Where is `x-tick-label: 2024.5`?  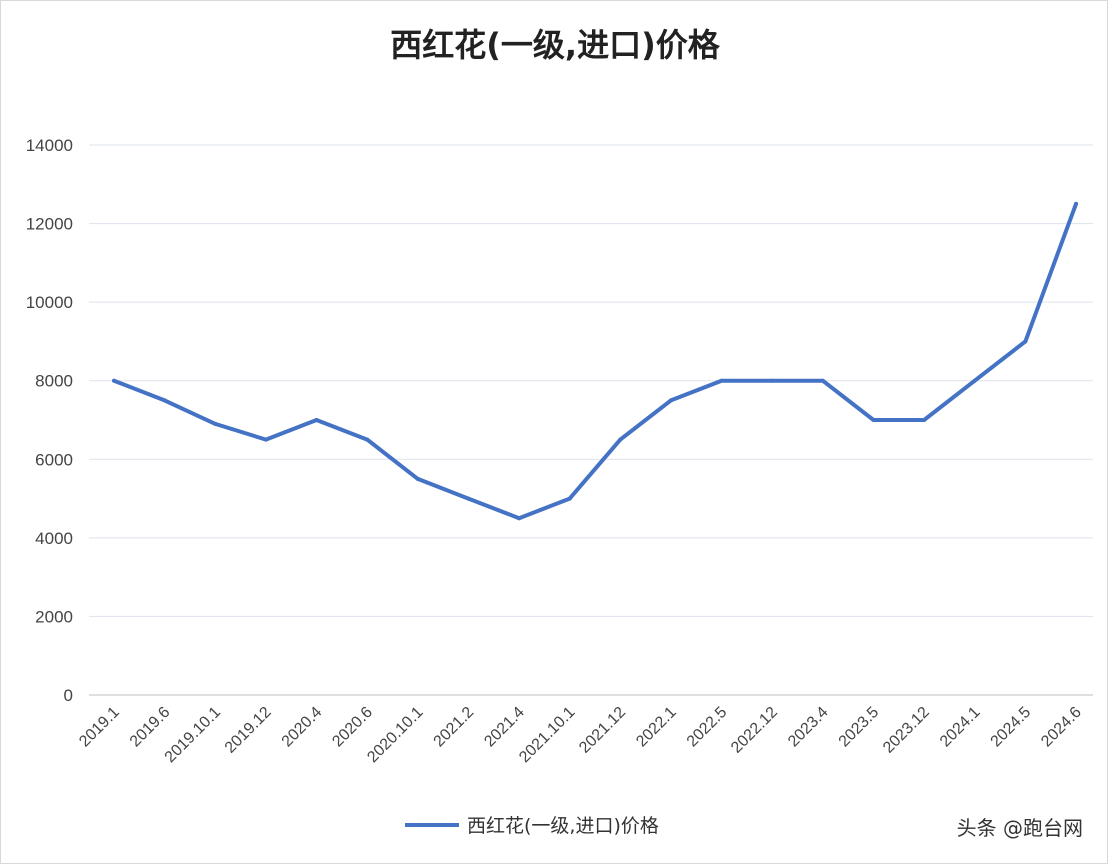 x-tick-label: 2024.5 is located at coordinates (1011, 727).